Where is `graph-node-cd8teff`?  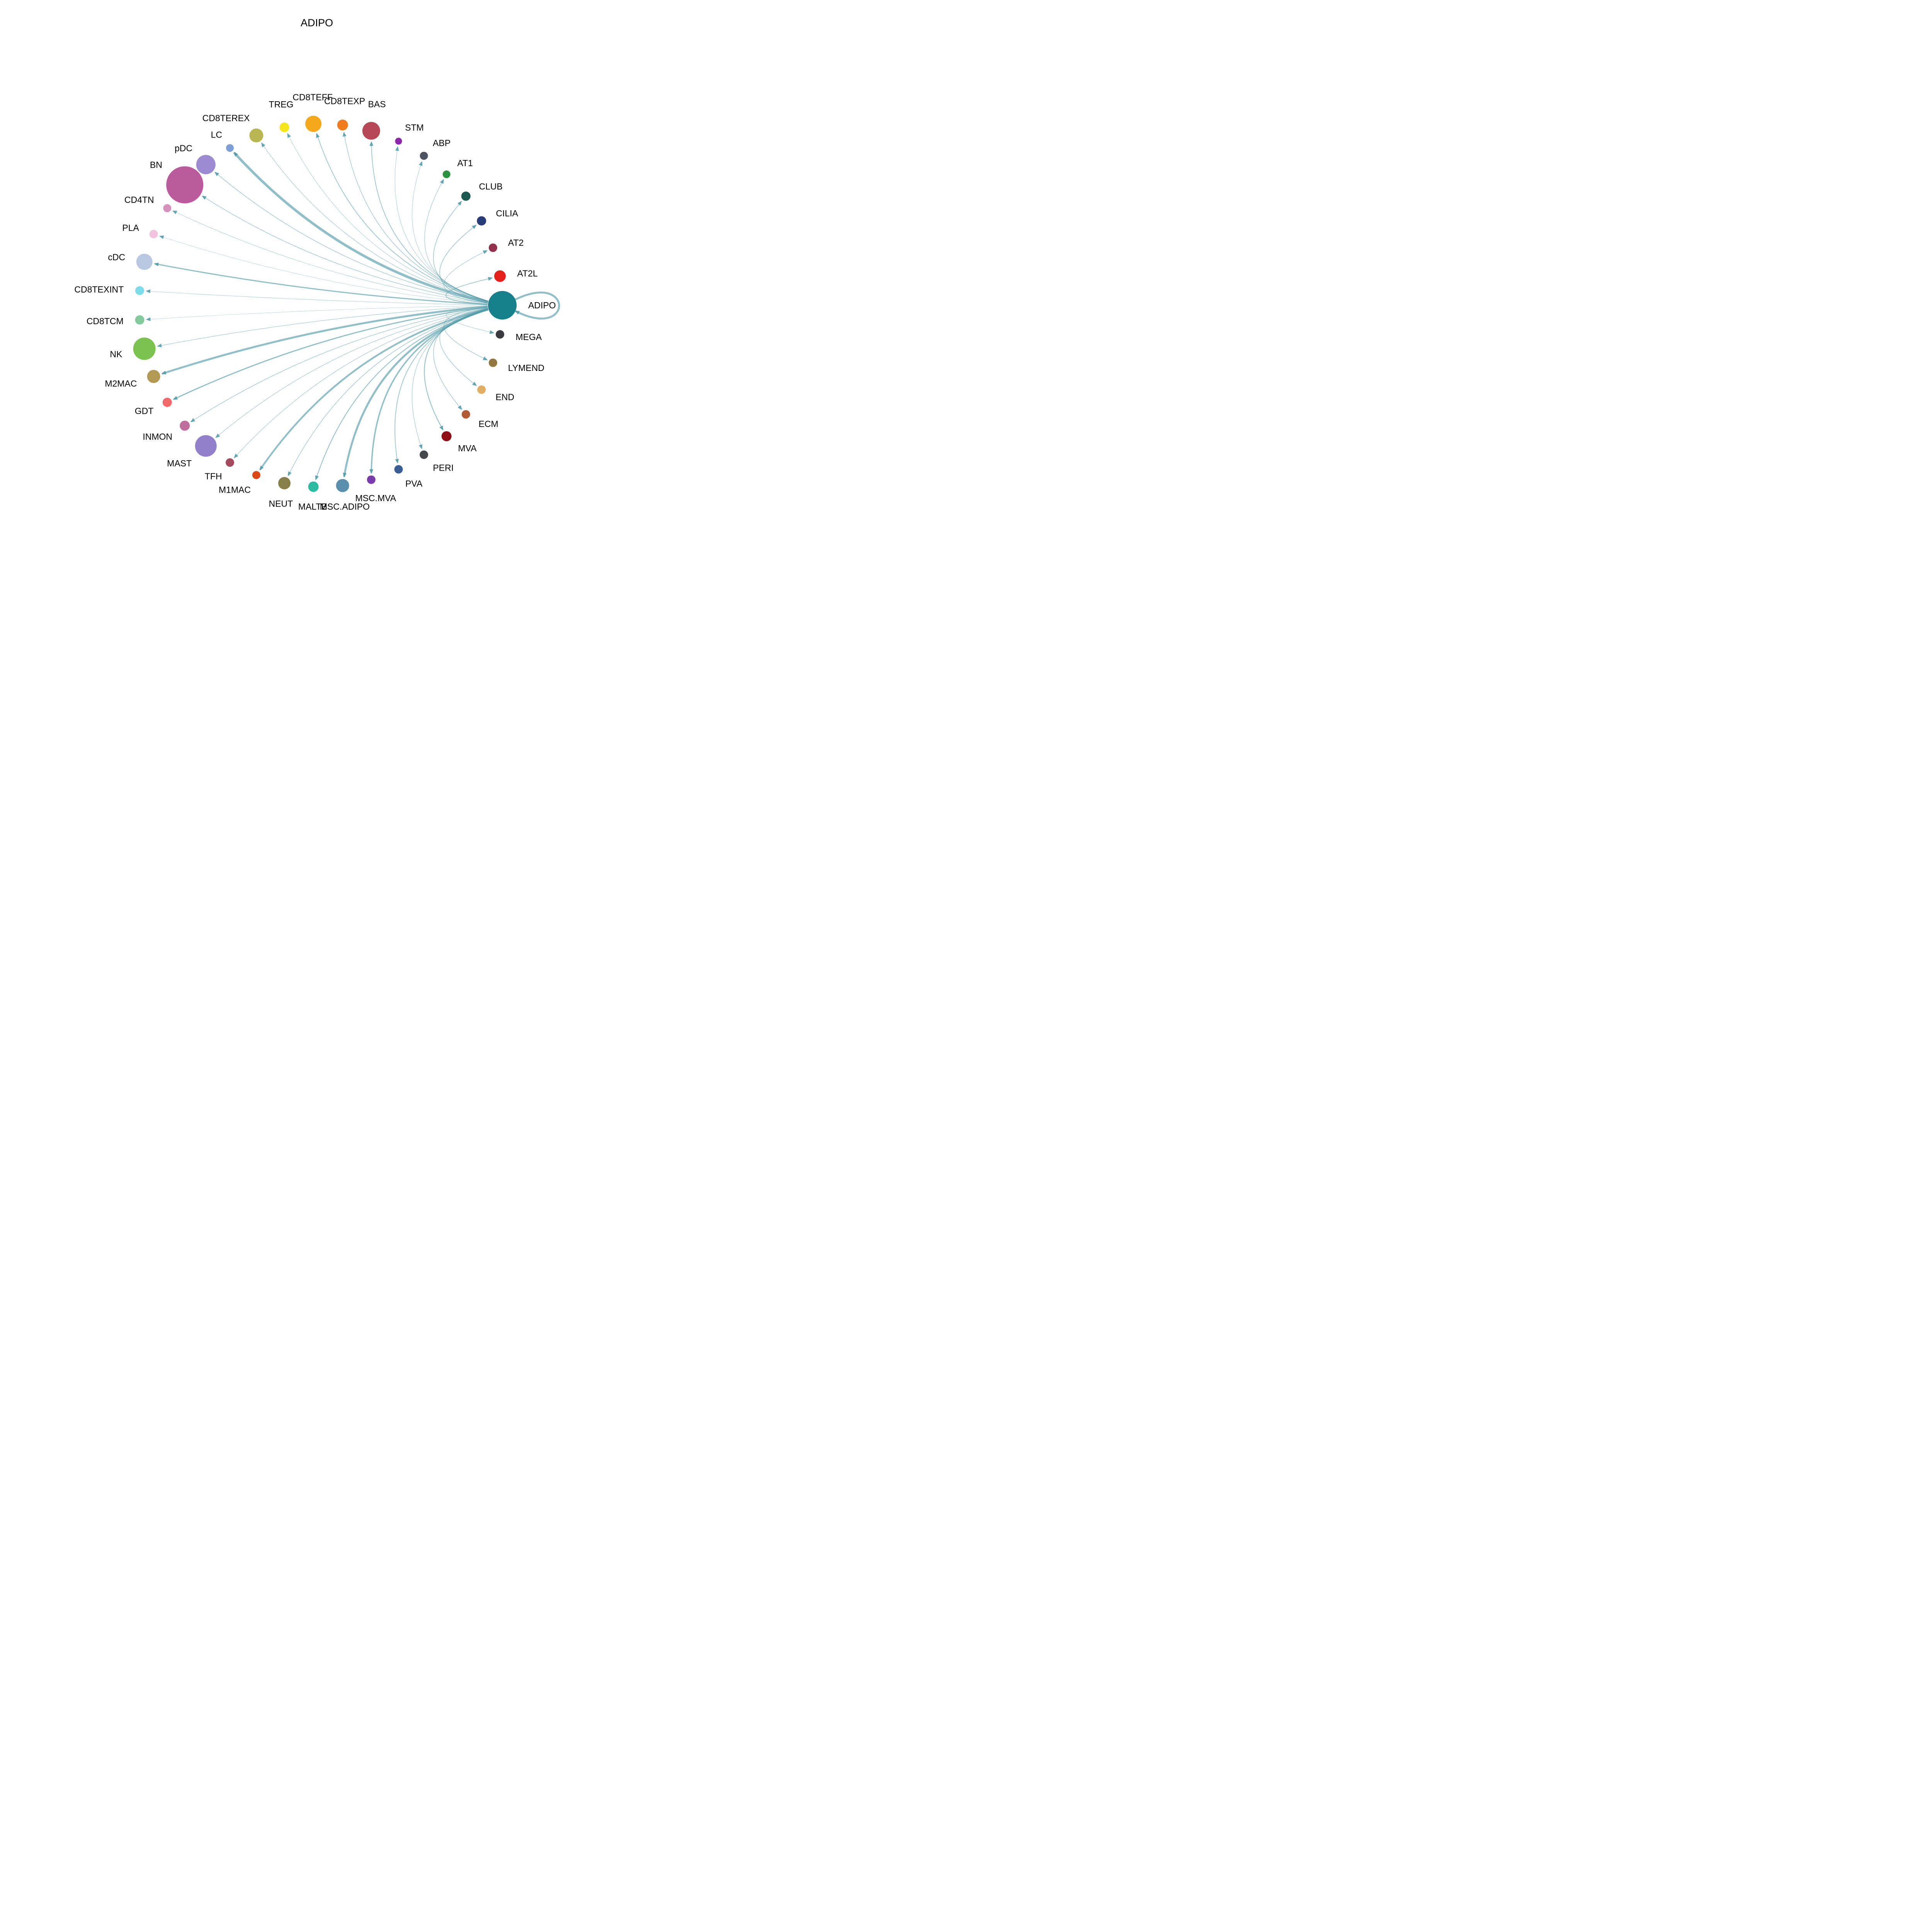 graph-node-cd8teff is located at coordinates (314, 124).